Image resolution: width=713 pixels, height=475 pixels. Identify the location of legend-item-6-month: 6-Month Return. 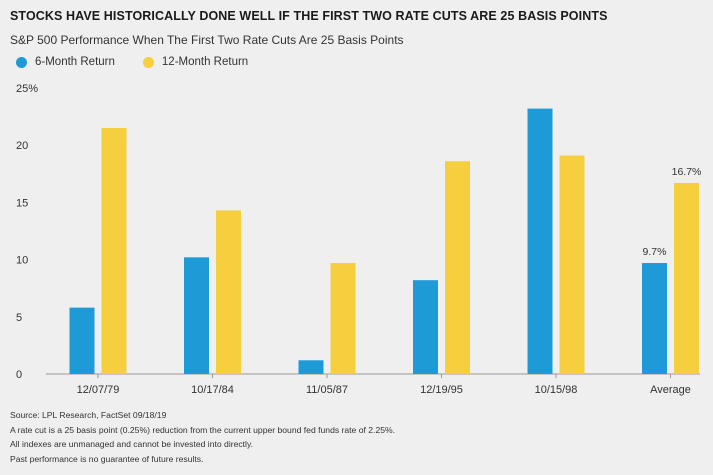
(65, 62).